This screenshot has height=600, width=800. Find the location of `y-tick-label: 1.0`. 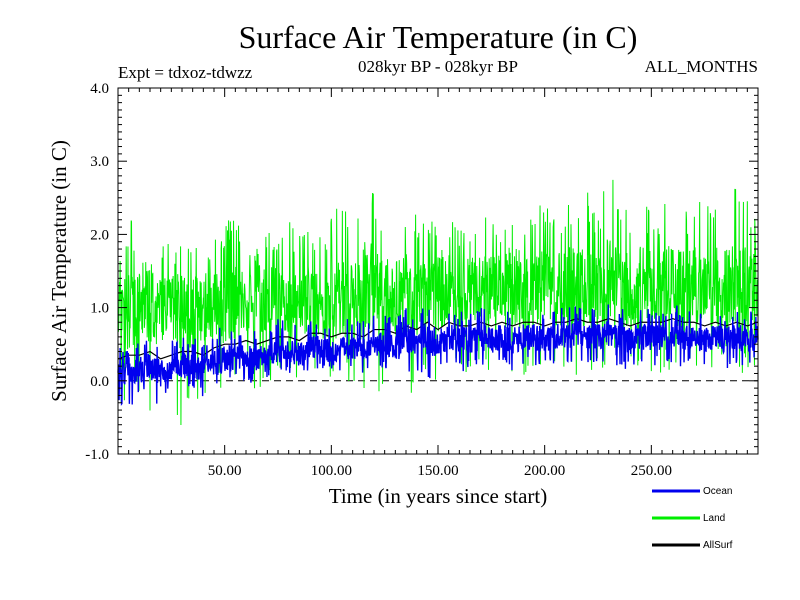

y-tick-label: 1.0 is located at coordinates (99, 309).